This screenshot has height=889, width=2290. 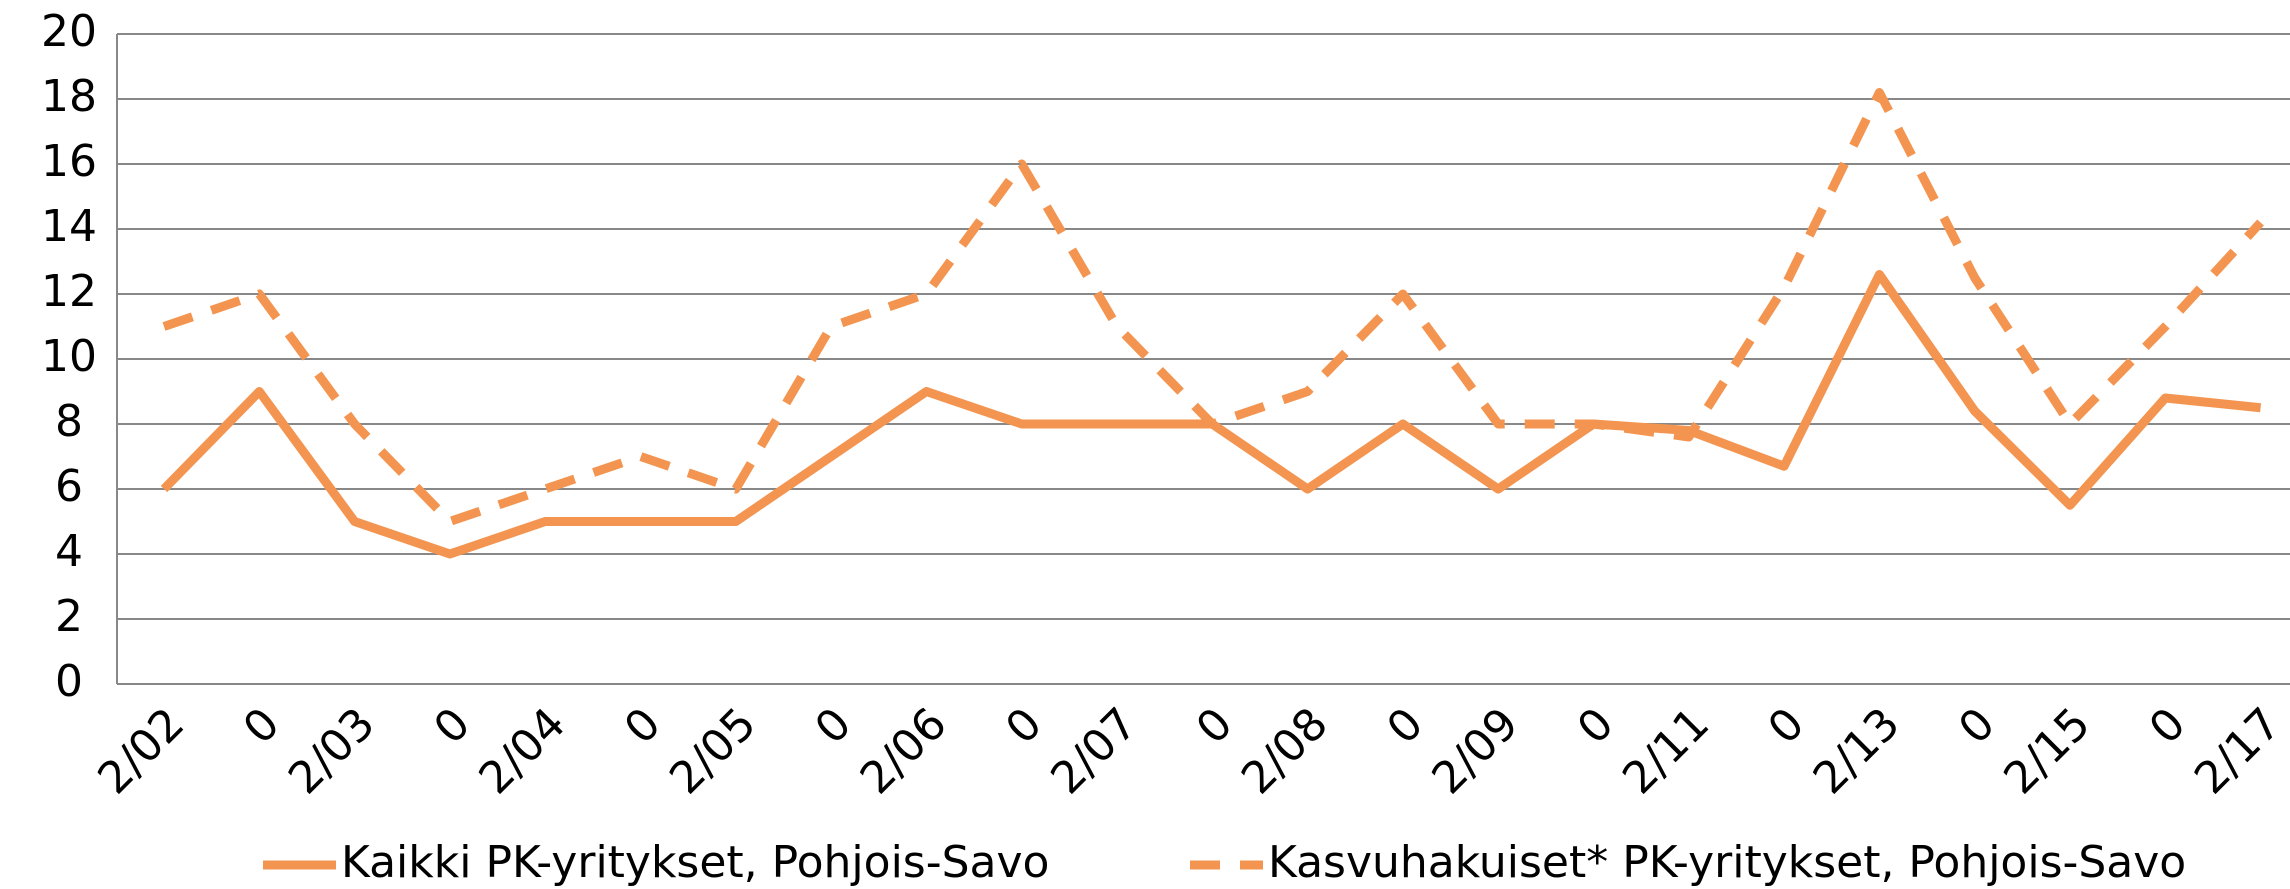 What do you see at coordinates (69, 486) in the screenshot?
I see `y-tick-label: 6` at bounding box center [69, 486].